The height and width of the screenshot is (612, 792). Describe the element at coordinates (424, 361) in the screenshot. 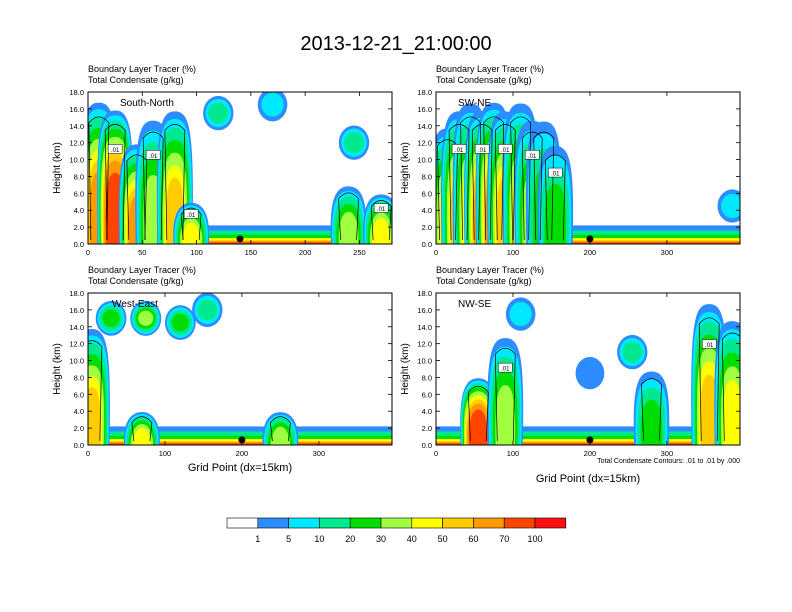

I see `y-tick-label: 10.0` at that location.